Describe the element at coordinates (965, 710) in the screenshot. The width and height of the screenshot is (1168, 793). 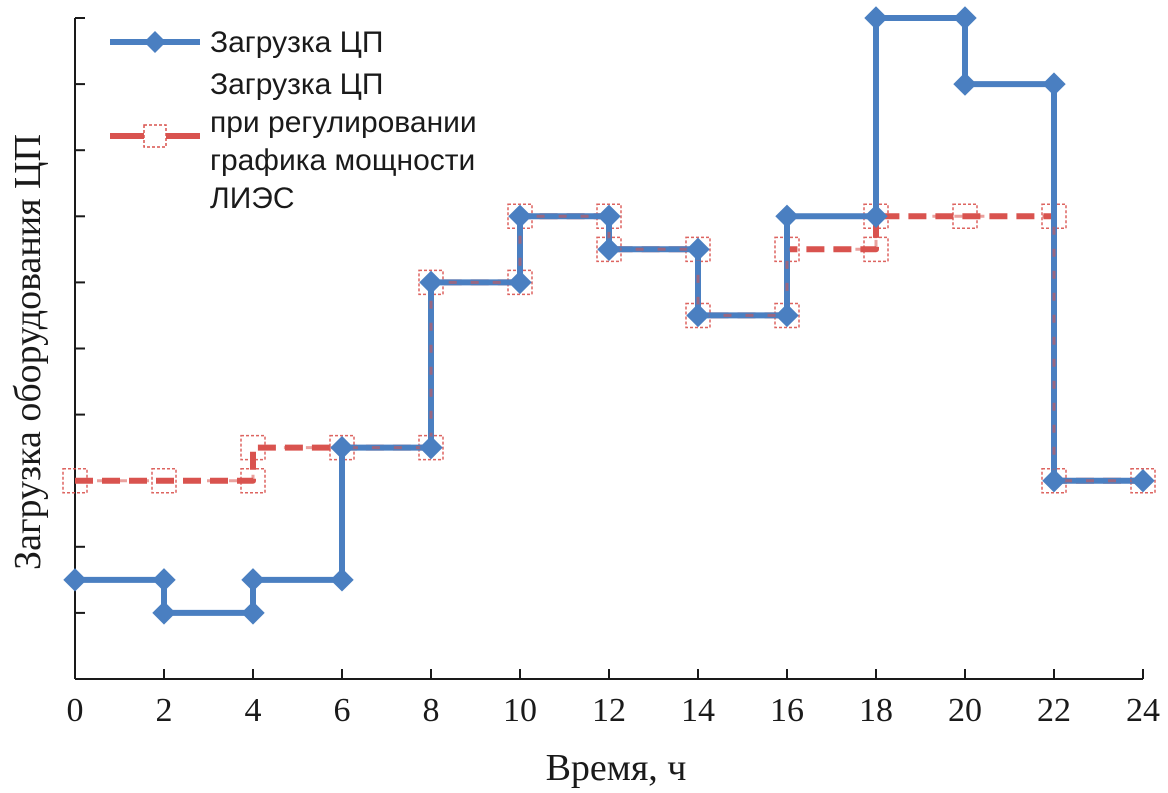
I see `x-tick-label: 20` at that location.